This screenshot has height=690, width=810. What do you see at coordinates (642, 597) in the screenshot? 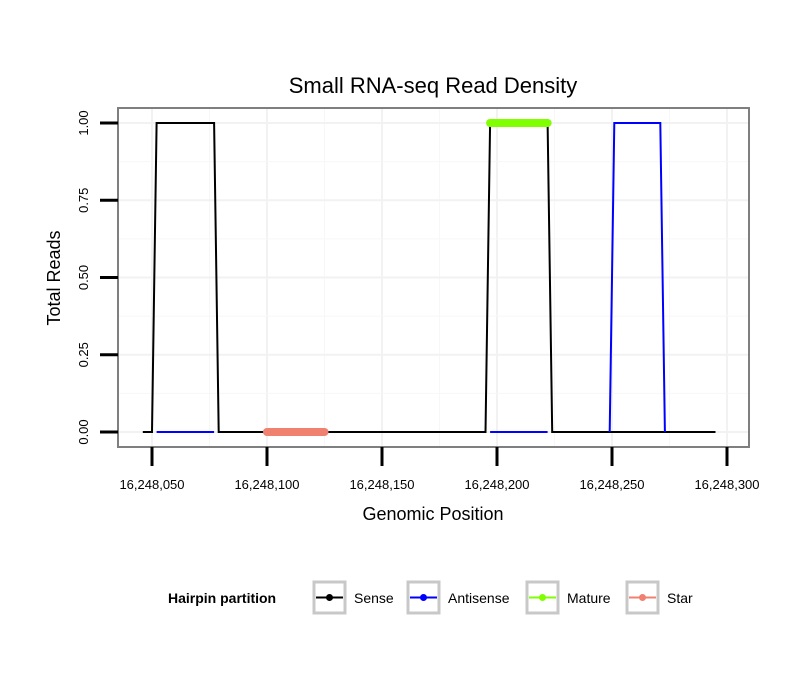
I see `legend-marker-star` at bounding box center [642, 597].